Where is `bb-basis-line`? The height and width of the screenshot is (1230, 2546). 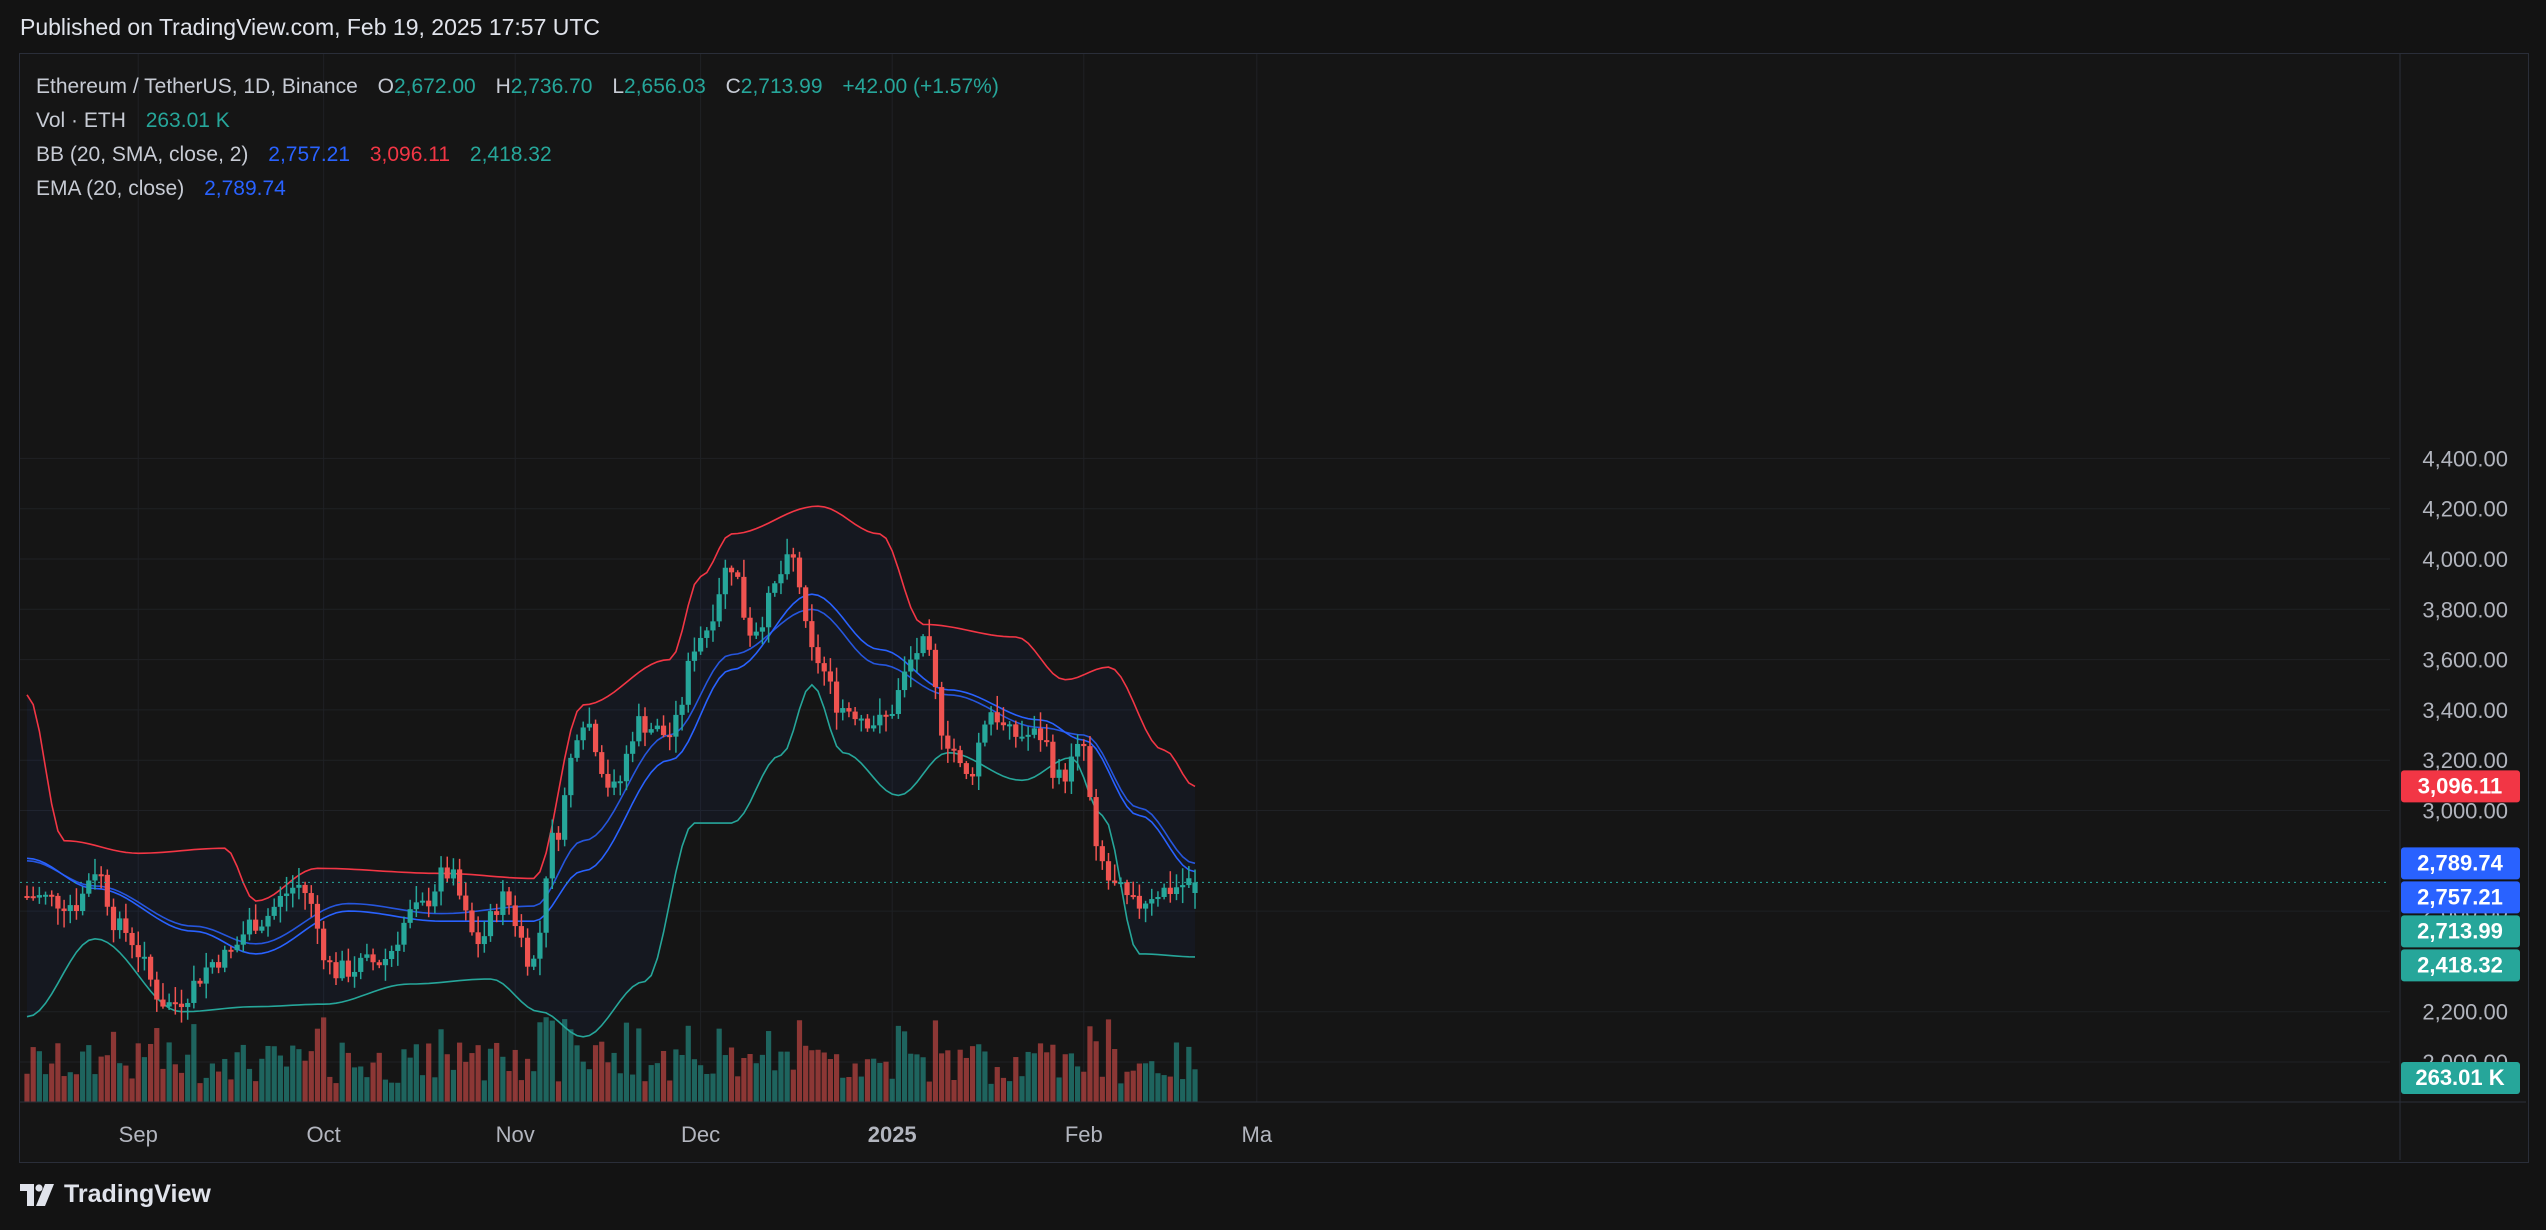 bb-basis-line is located at coordinates (611, 774).